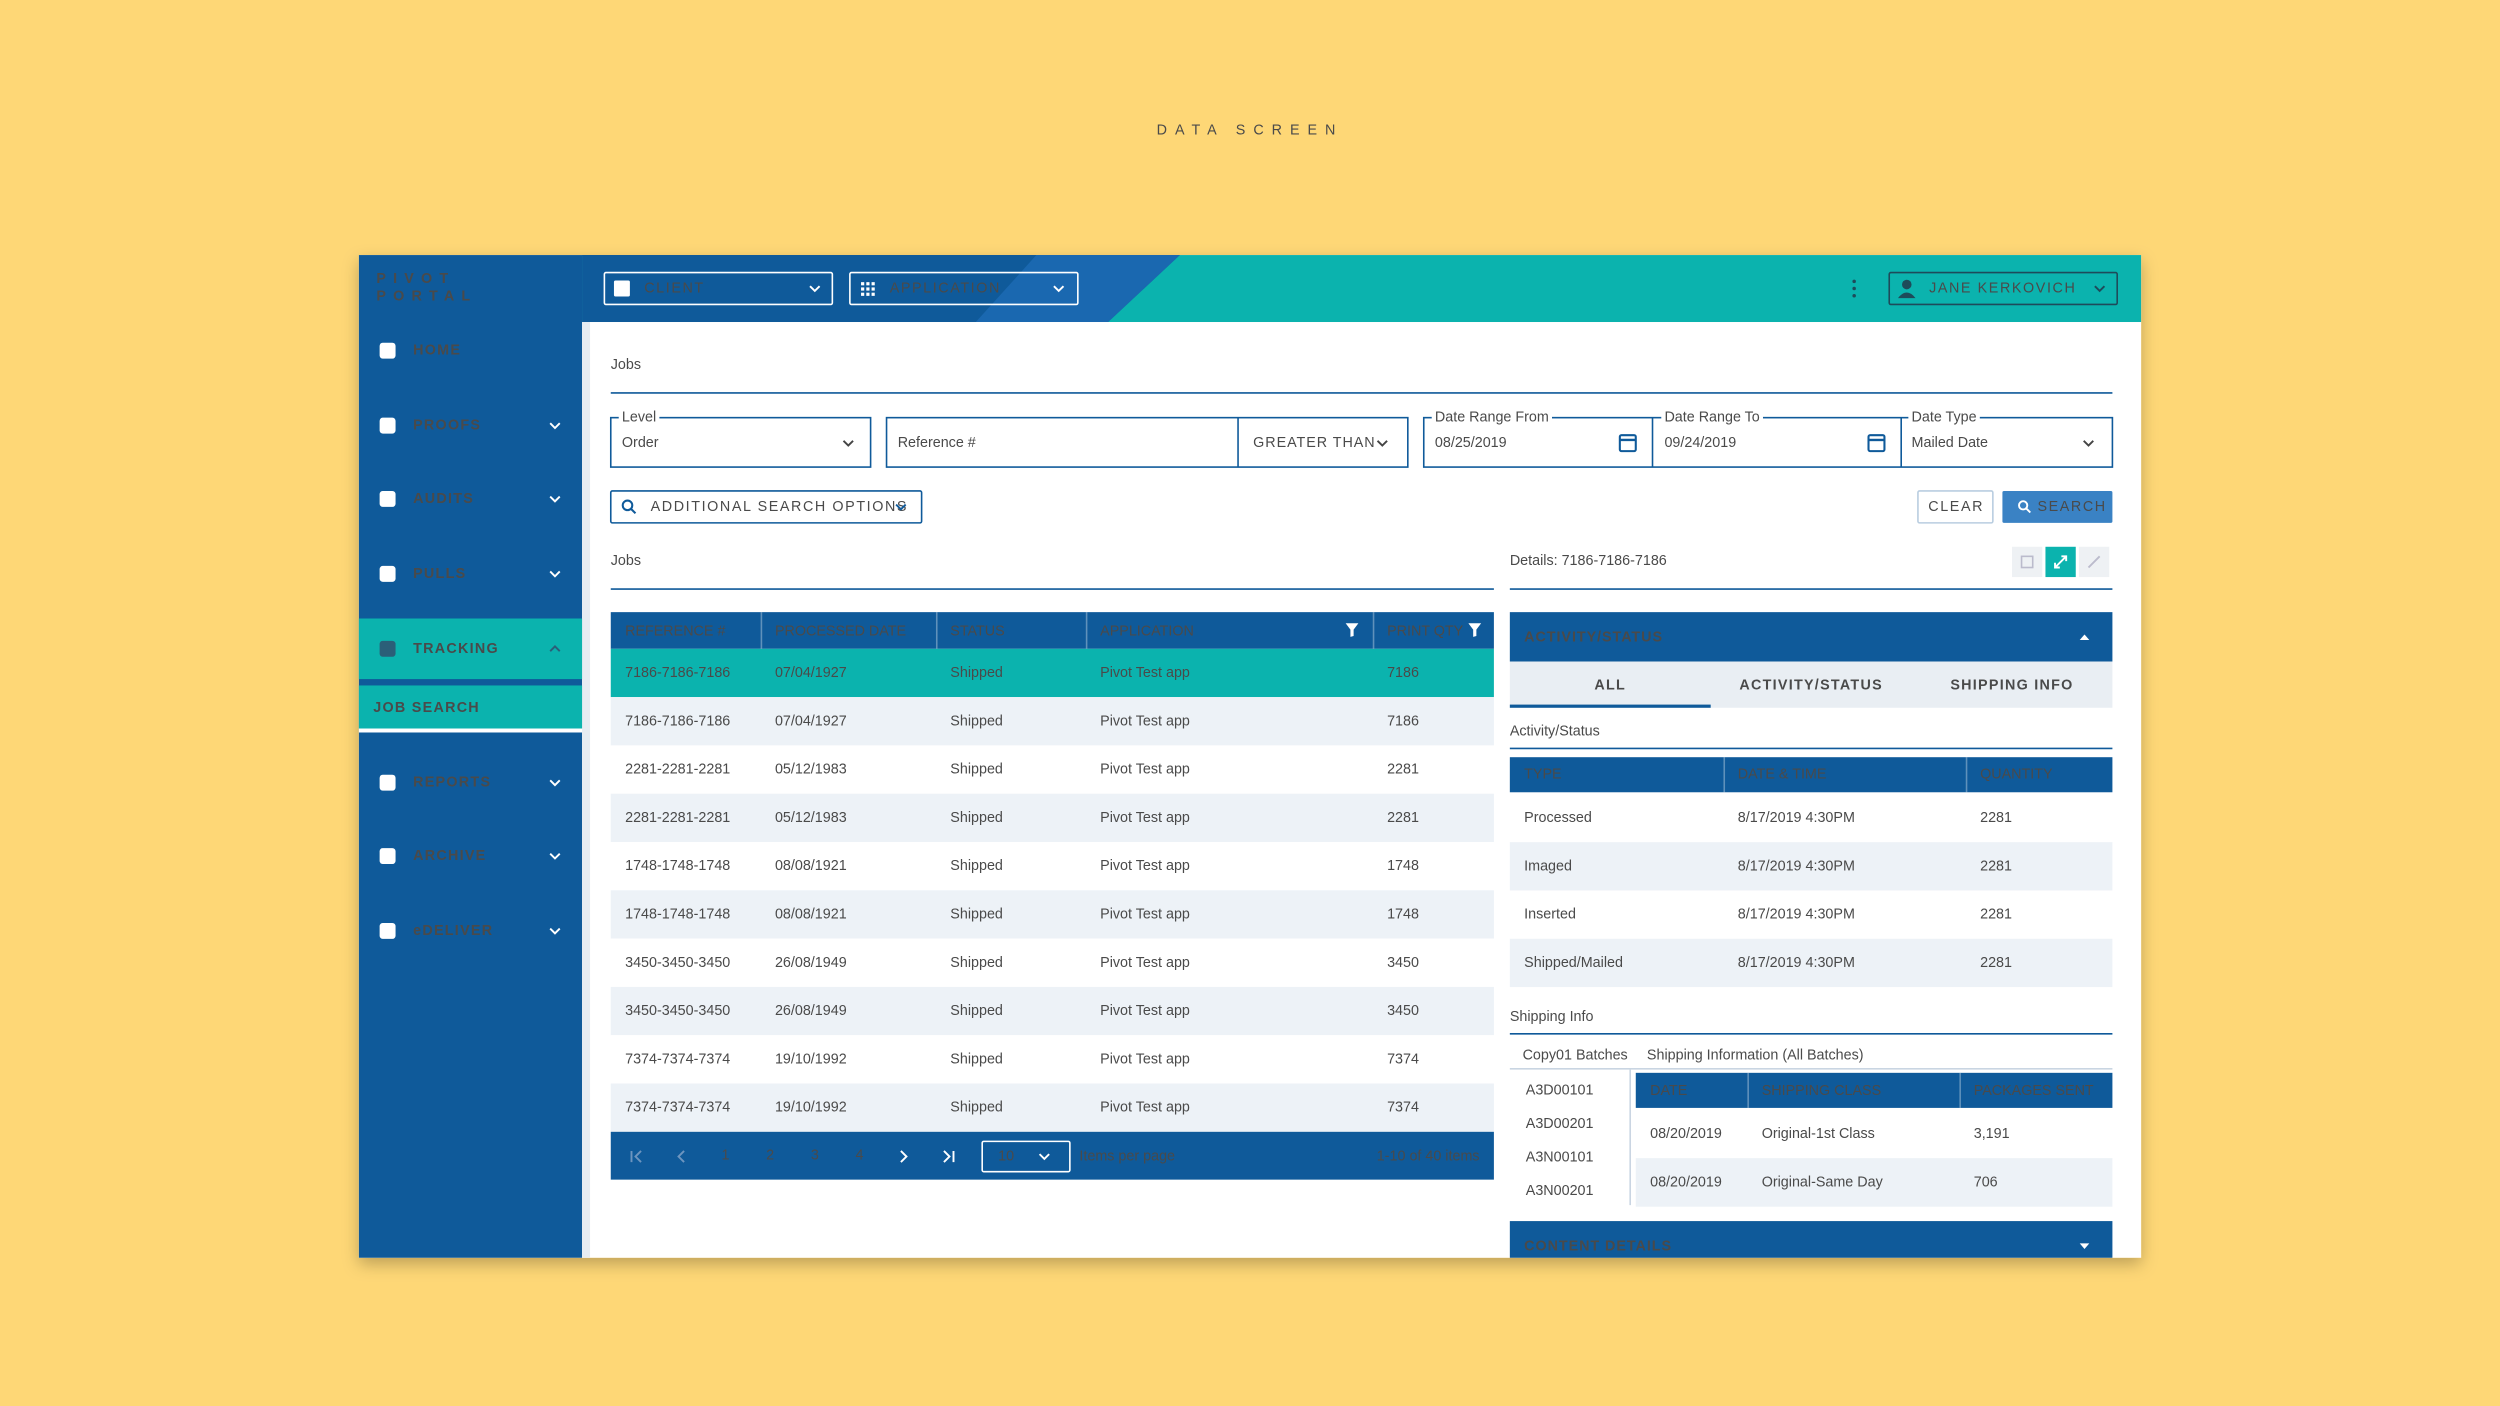 Image resolution: width=2500 pixels, height=1406 pixels. Describe the element at coordinates (868, 289) in the screenshot. I see `grid-dot` at that location.